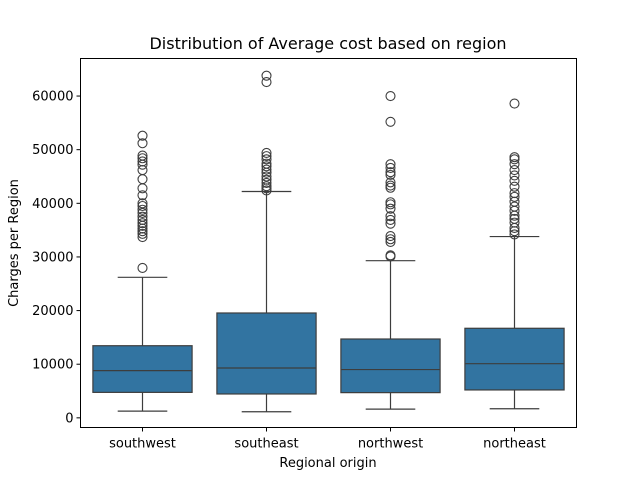 This screenshot has width=640, height=480. Describe the element at coordinates (514, 444) in the screenshot. I see `x-tick-label: northeast` at that location.